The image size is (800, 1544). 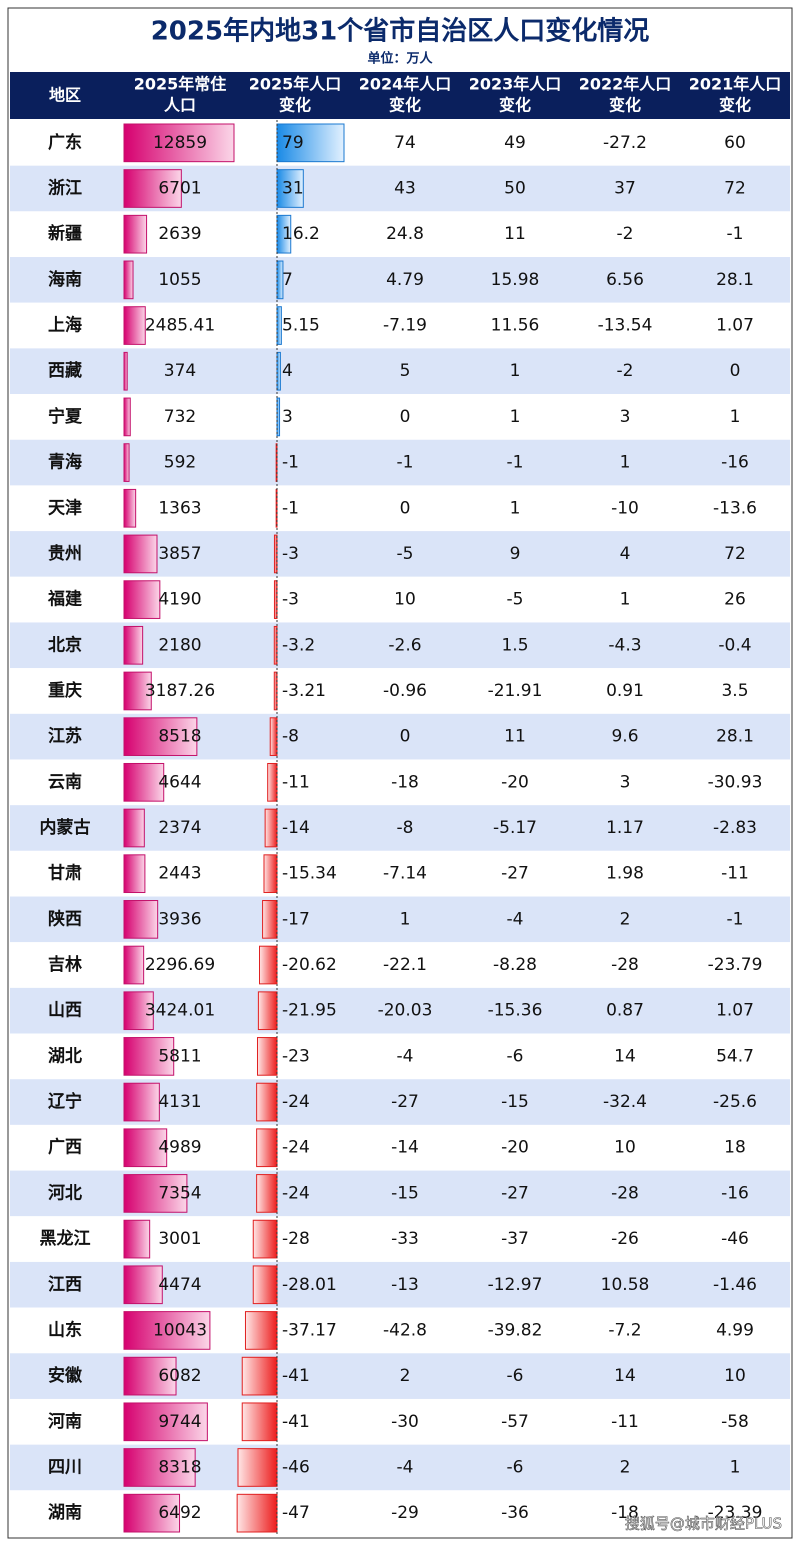 What do you see at coordinates (293, 143) in the screenshot?
I see `cell: 79` at bounding box center [293, 143].